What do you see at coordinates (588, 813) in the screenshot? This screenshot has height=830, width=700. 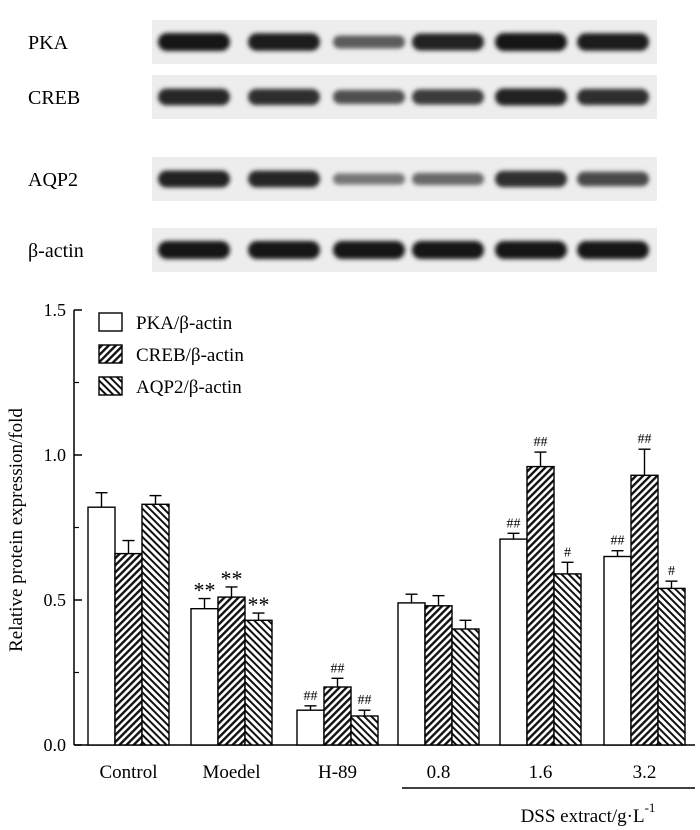 I see `dss-extract-label: DSS extract/g·L-1` at bounding box center [588, 813].